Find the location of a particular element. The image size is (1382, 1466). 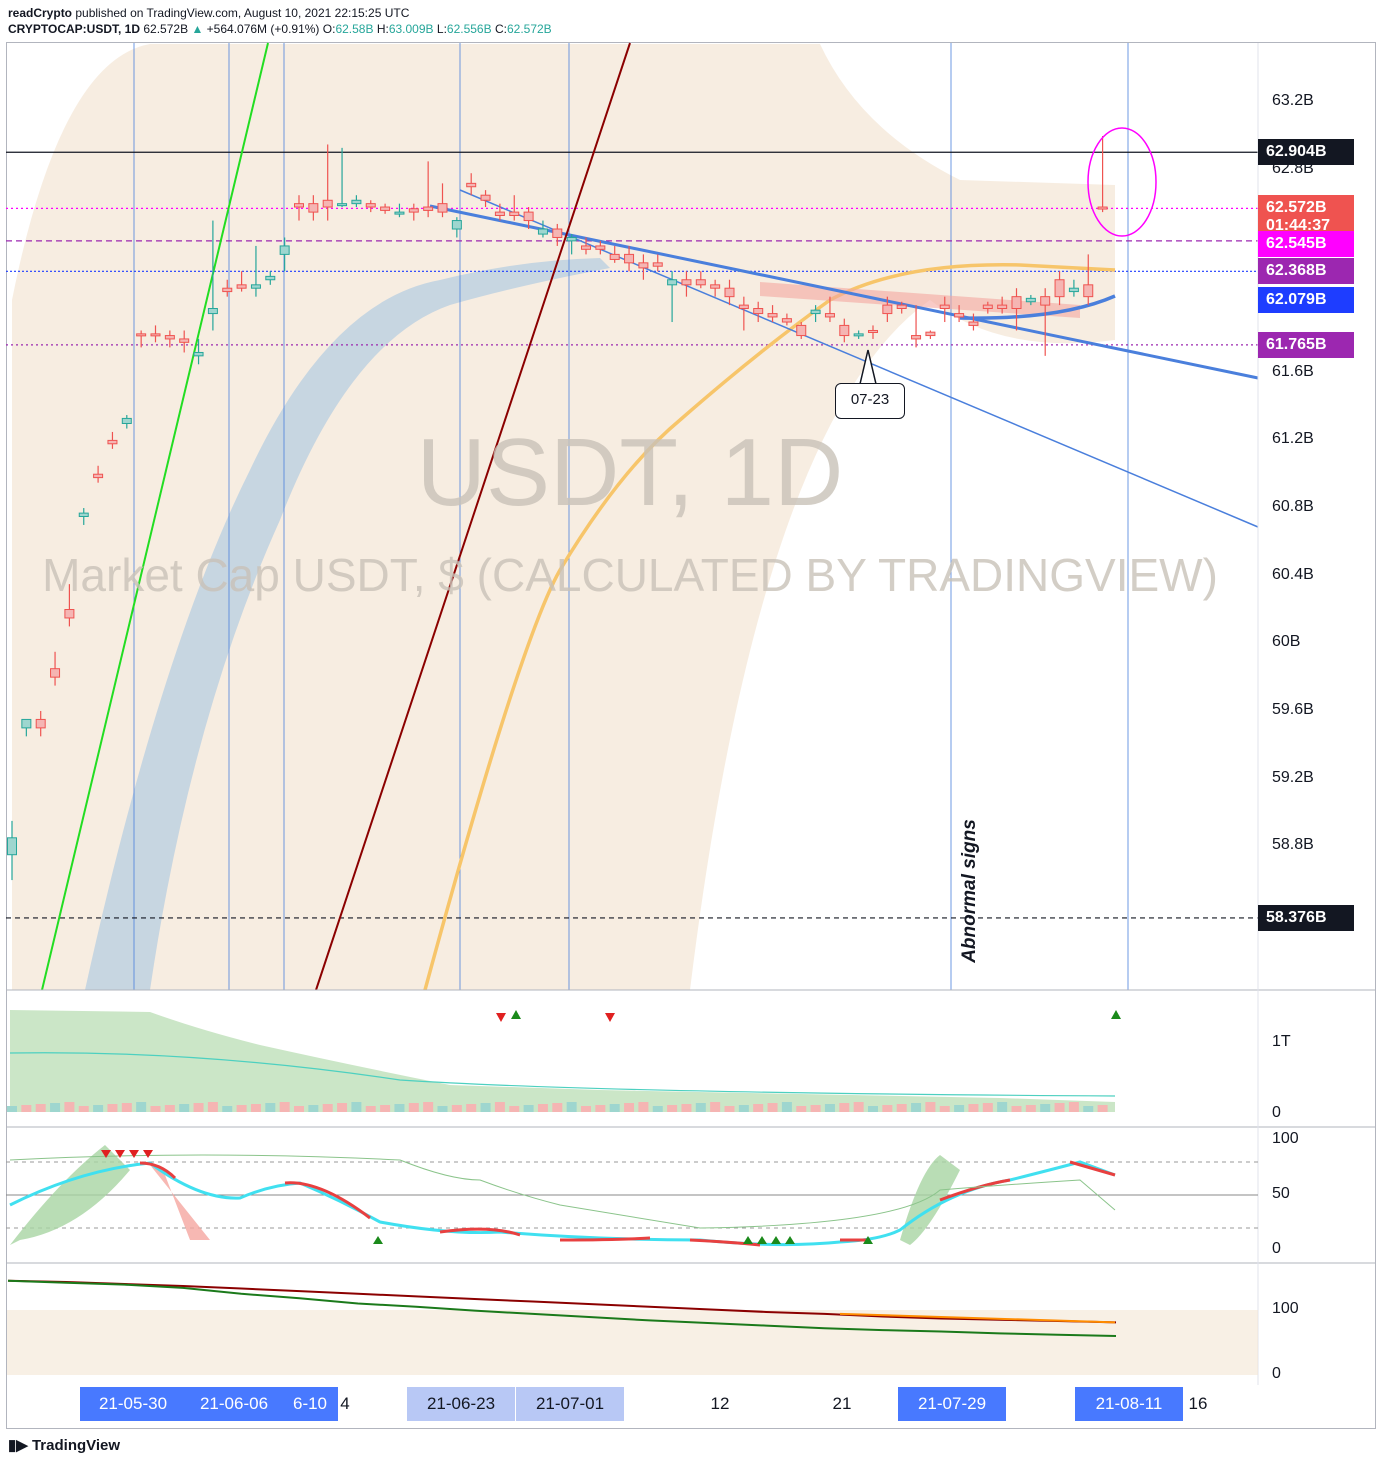

pane-tick-label: 0 is located at coordinates (1276, 1373).